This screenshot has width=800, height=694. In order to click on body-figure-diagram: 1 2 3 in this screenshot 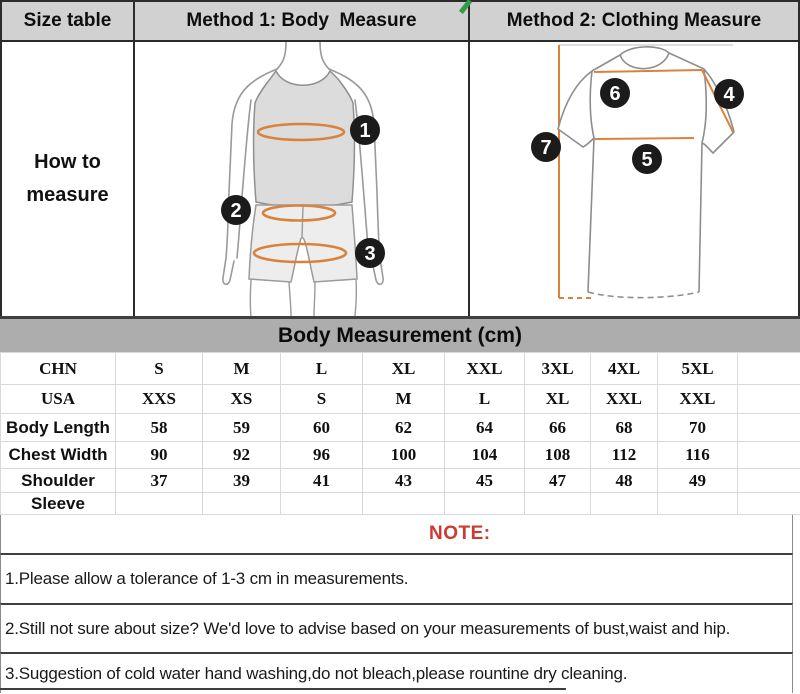, I will do `click(303, 179)`.